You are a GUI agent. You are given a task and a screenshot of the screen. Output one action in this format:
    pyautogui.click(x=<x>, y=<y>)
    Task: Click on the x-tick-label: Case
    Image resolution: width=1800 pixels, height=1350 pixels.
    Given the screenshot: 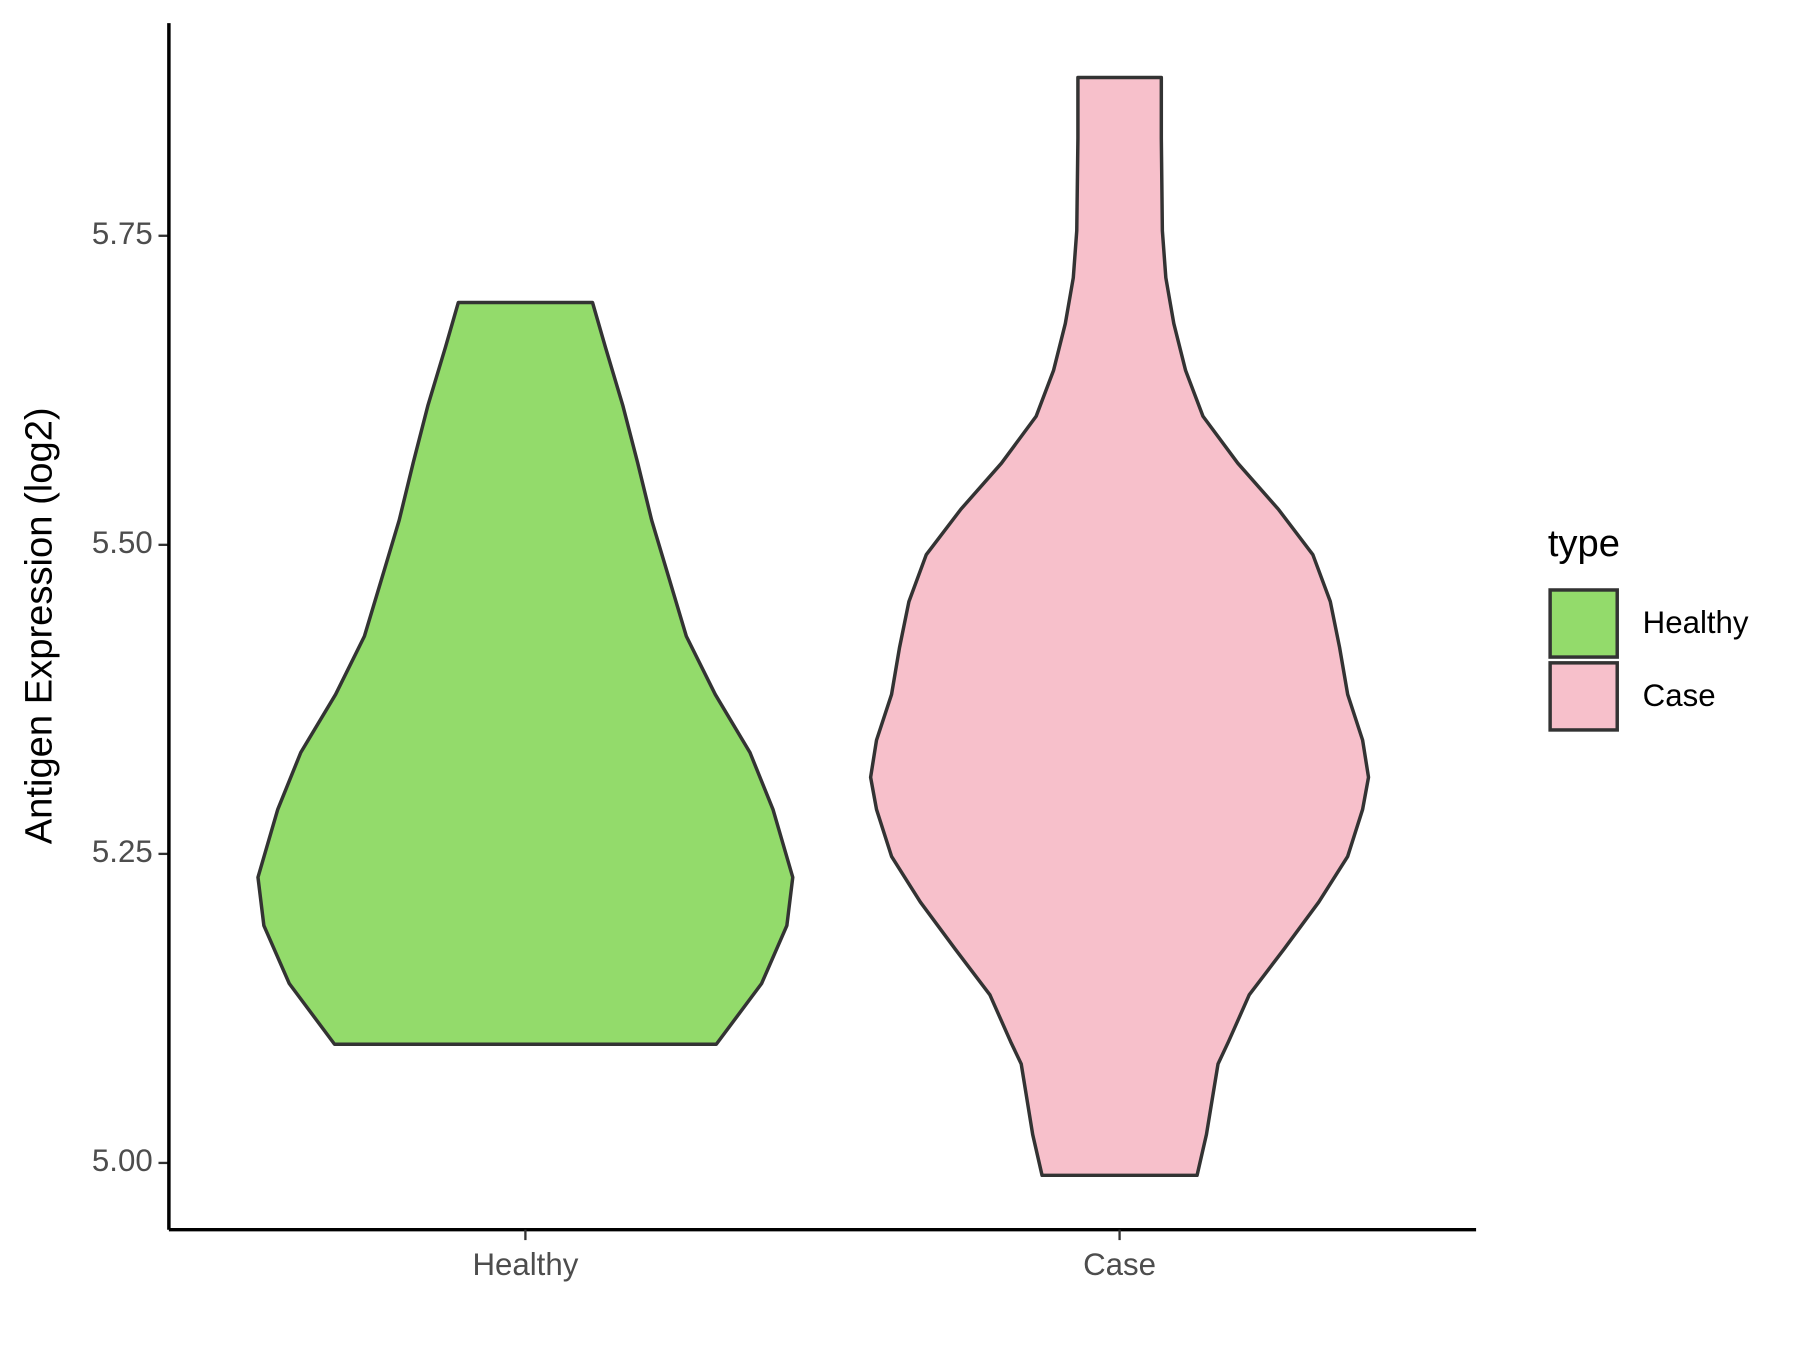 What is the action you would take?
    pyautogui.click(x=1119, y=1264)
    